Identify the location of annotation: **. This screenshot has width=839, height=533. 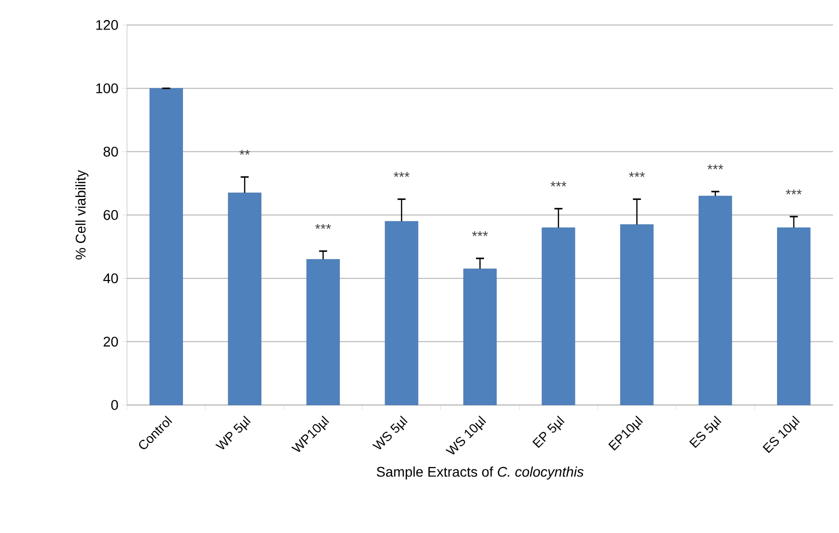
(244, 152).